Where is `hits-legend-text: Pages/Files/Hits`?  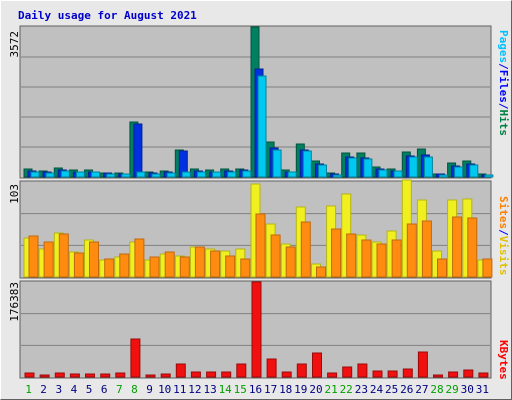
hits-legend-text: Pages/Files/Hits is located at coordinates (503, 83).